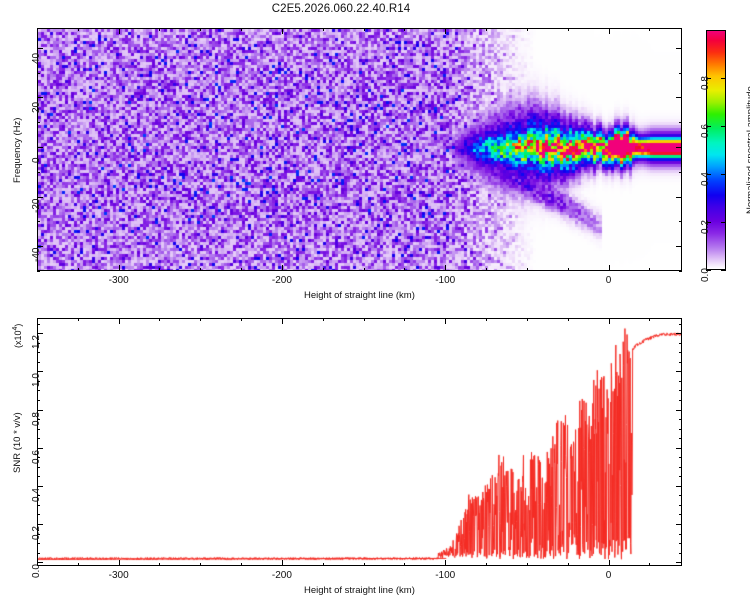 The image size is (750, 600). Describe the element at coordinates (359, 295) in the screenshot. I see `spectrogram-x-axis-label: Height of straight line (km)` at that location.